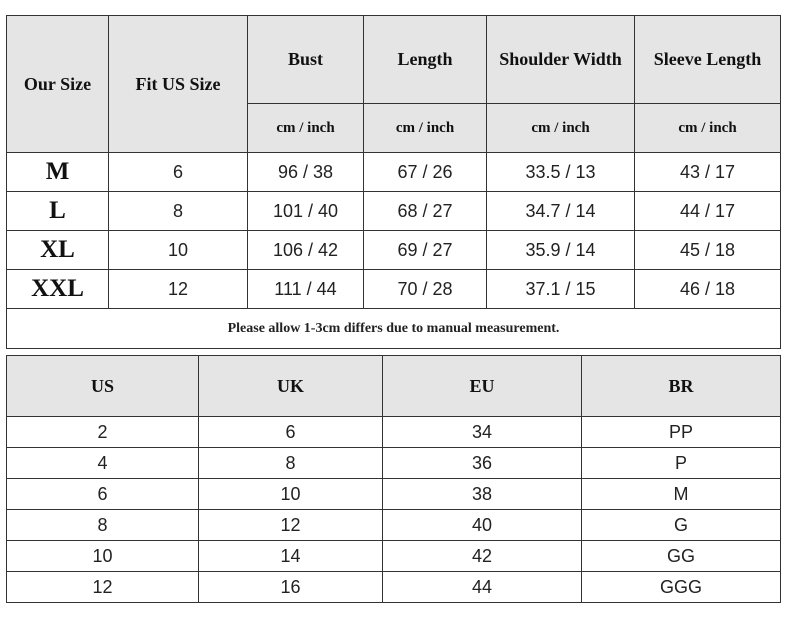 Image resolution: width=786 pixels, height=626 pixels. Describe the element at coordinates (57, 172) in the screenshot. I see `cell-size: M` at that location.